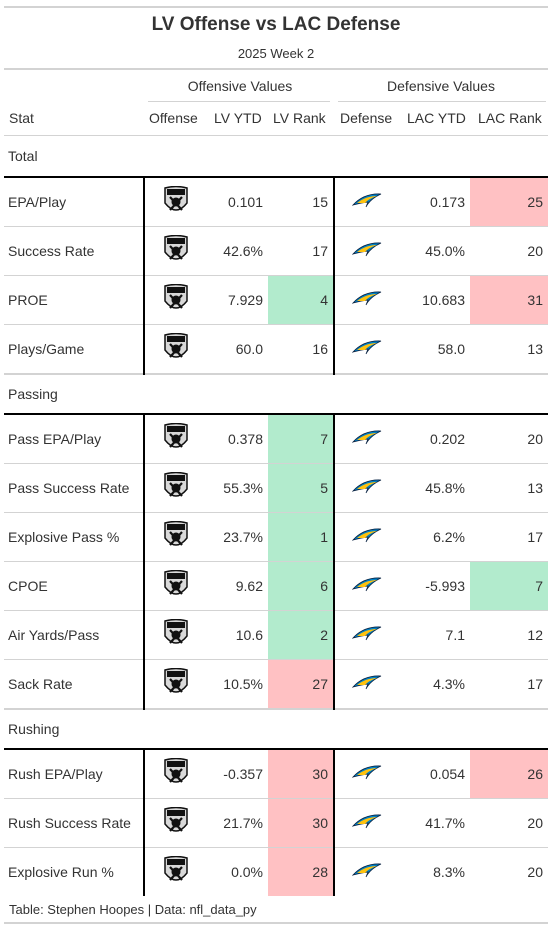  What do you see at coordinates (301, 586) in the screenshot?
I see `lv-rank-value: 6` at bounding box center [301, 586].